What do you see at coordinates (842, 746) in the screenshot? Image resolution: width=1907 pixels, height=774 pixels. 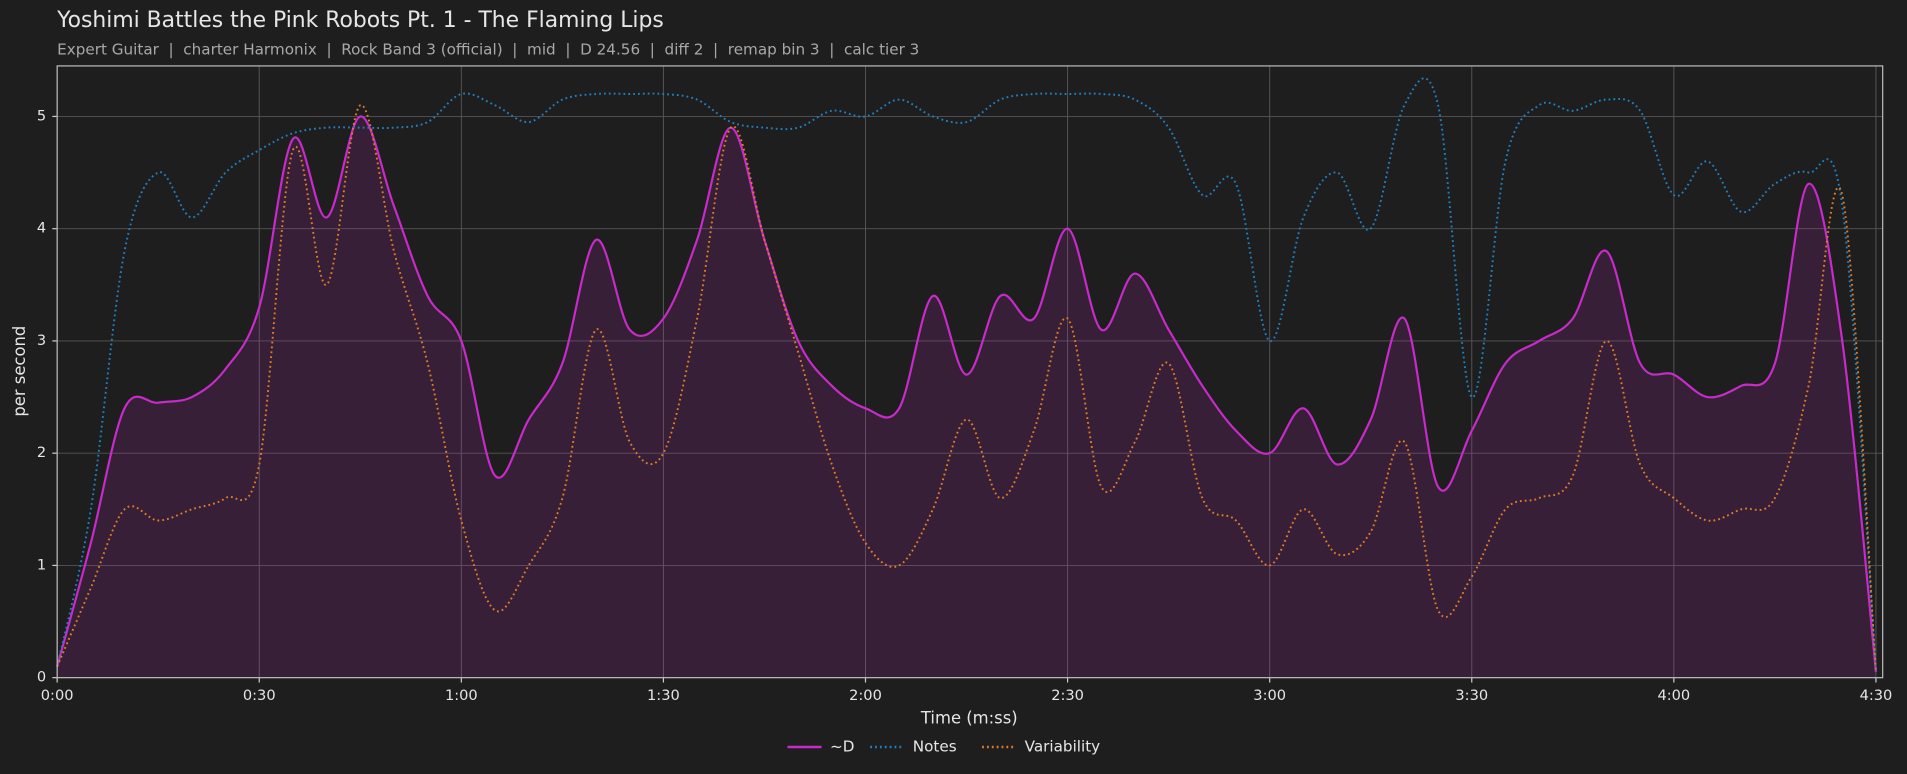 I see `legend-label: ~D` at bounding box center [842, 746].